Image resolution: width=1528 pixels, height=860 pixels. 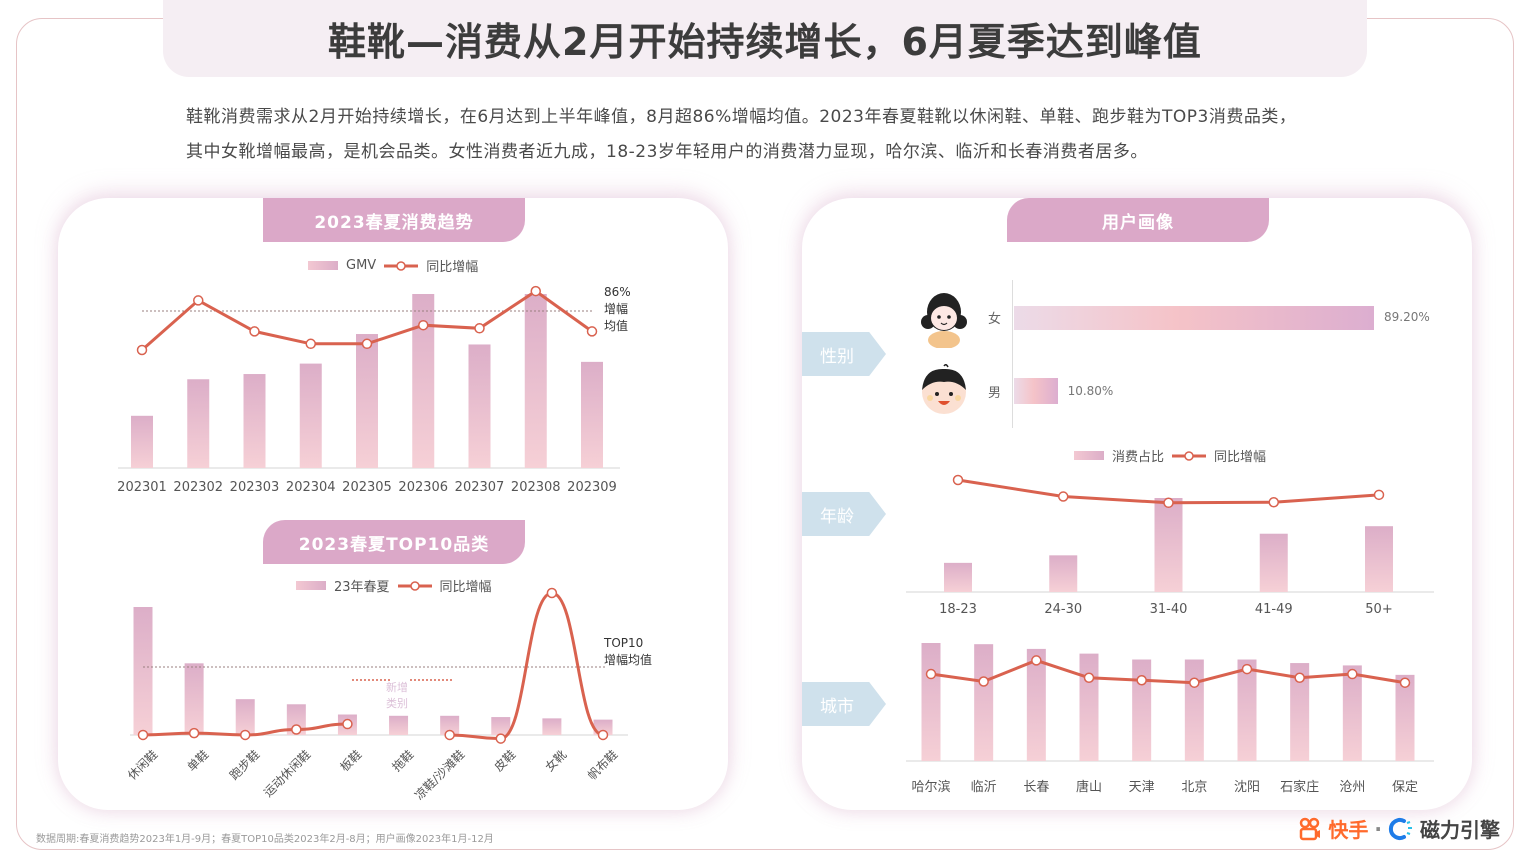 What do you see at coordinates (535, 487) in the screenshot?
I see `x-axis-label: 202308` at bounding box center [535, 487].